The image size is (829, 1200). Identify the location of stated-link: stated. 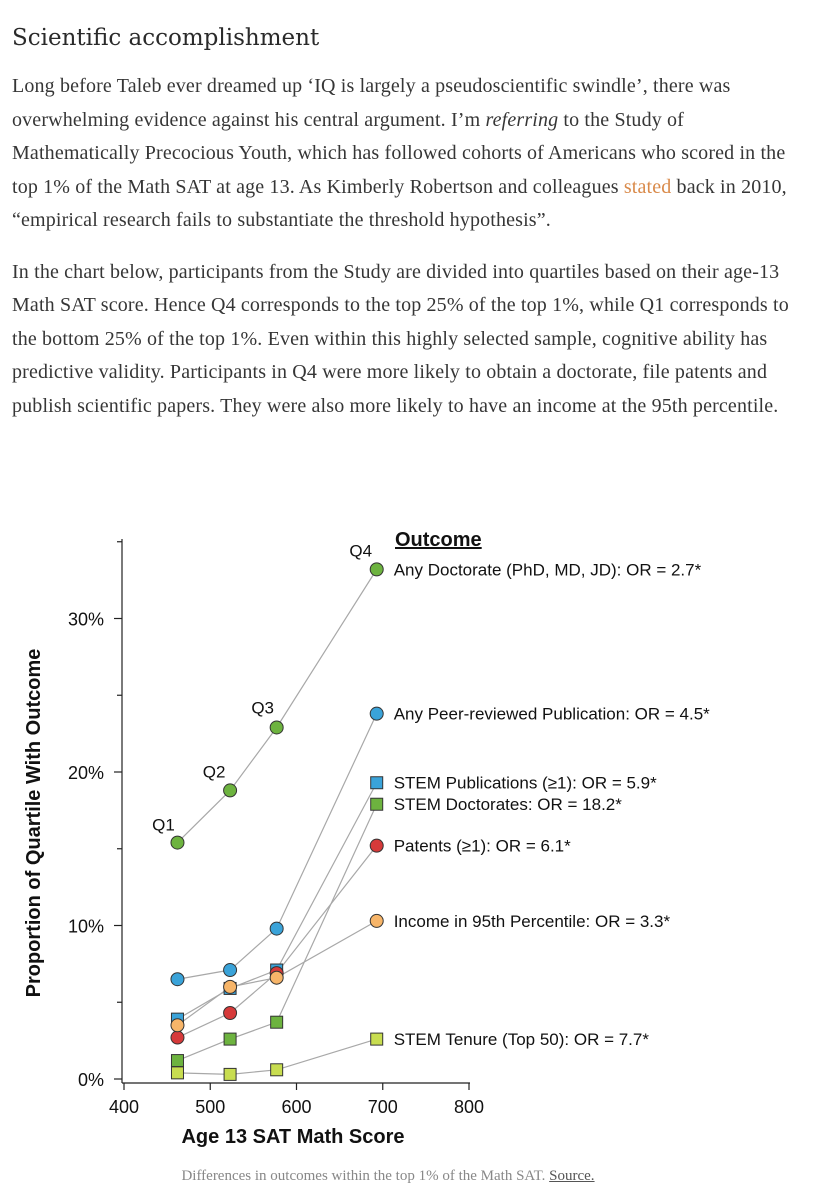
(647, 186).